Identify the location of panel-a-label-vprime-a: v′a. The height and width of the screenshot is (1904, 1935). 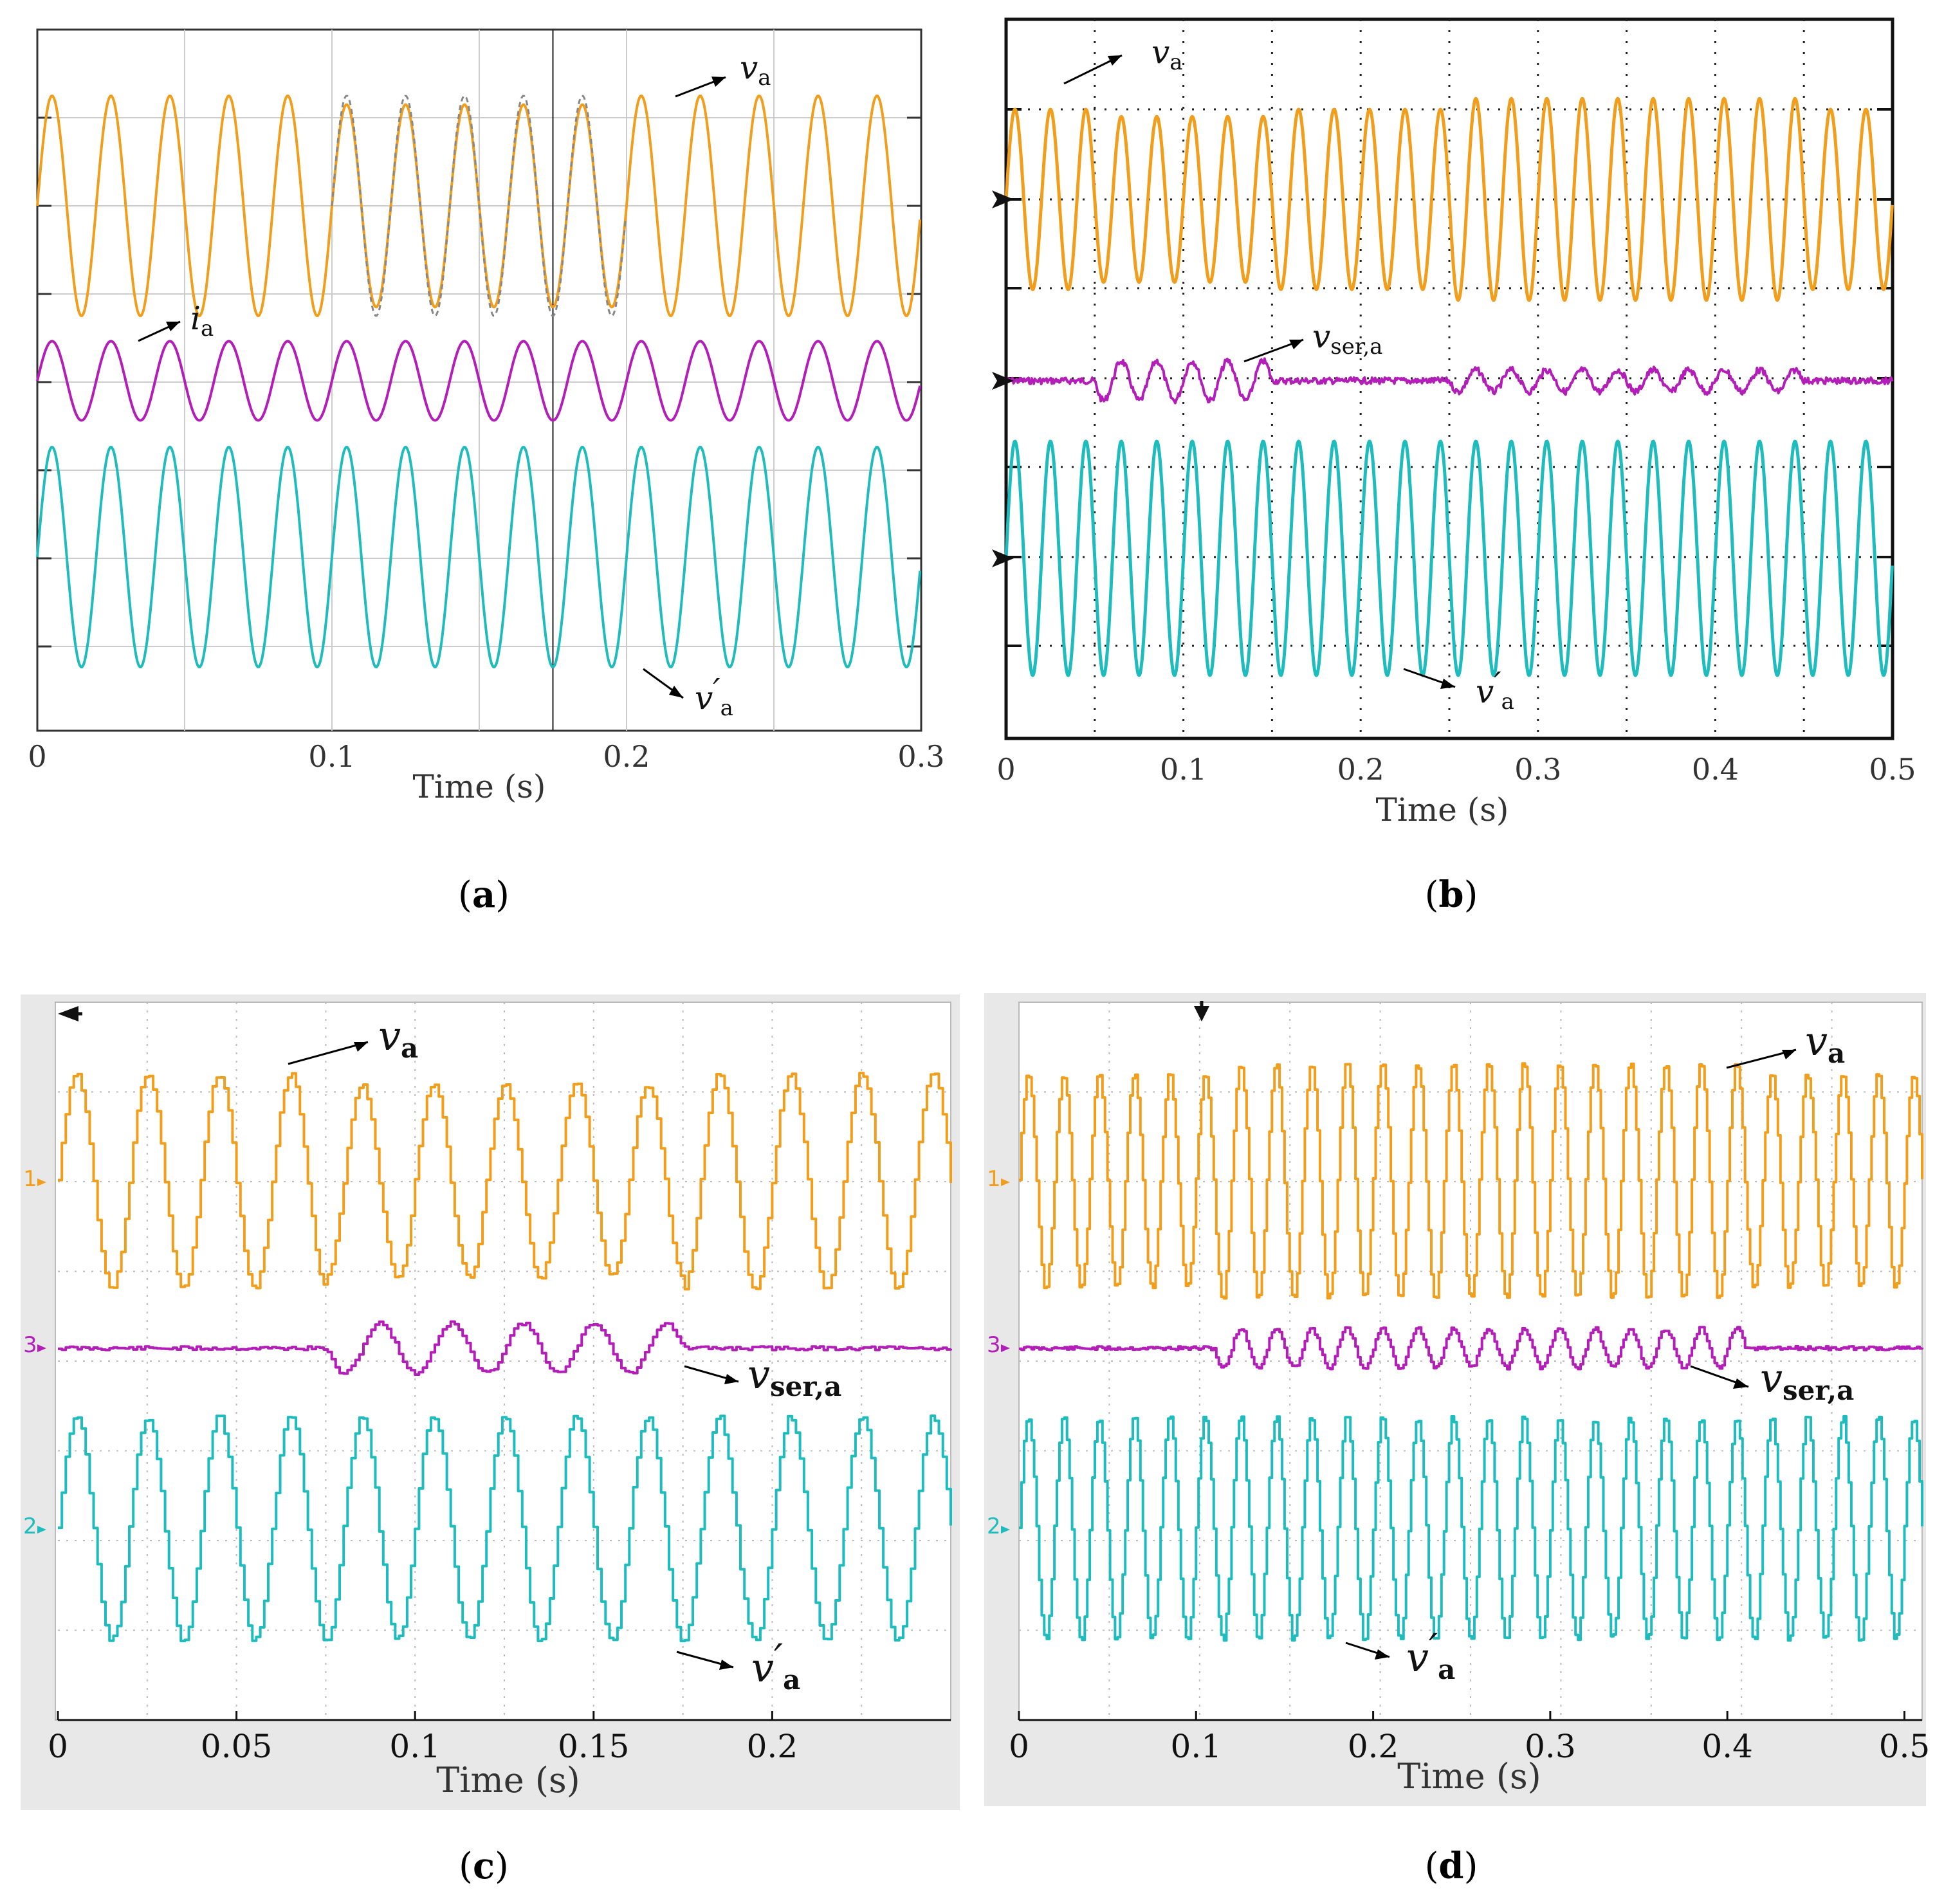
(688, 694).